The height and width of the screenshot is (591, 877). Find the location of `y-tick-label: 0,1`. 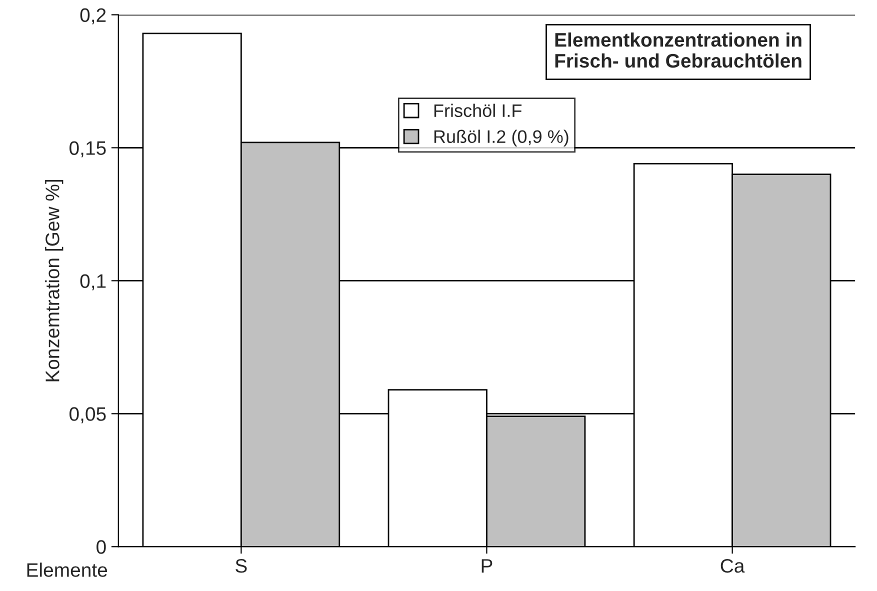

y-tick-label: 0,1 is located at coordinates (93, 282).